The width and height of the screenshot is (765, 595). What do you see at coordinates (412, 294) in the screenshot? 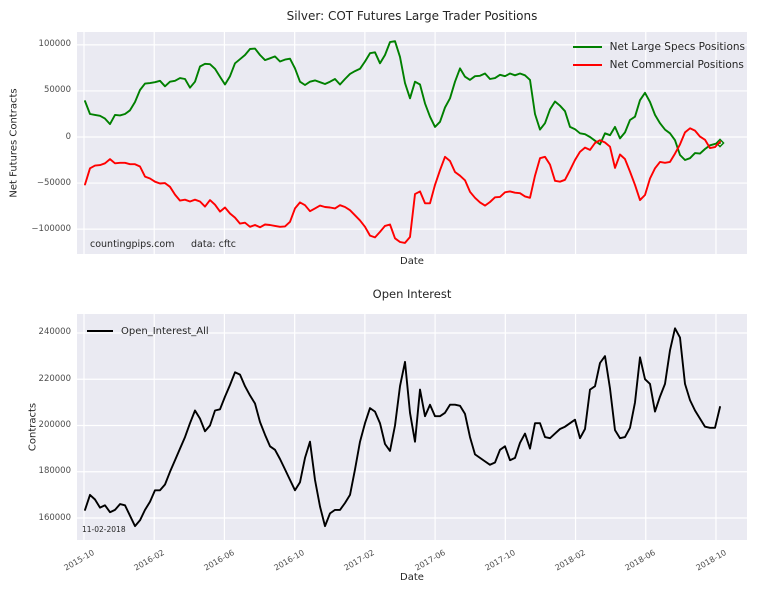
I see `bottom-chart-title: Open Interest` at bounding box center [412, 294].